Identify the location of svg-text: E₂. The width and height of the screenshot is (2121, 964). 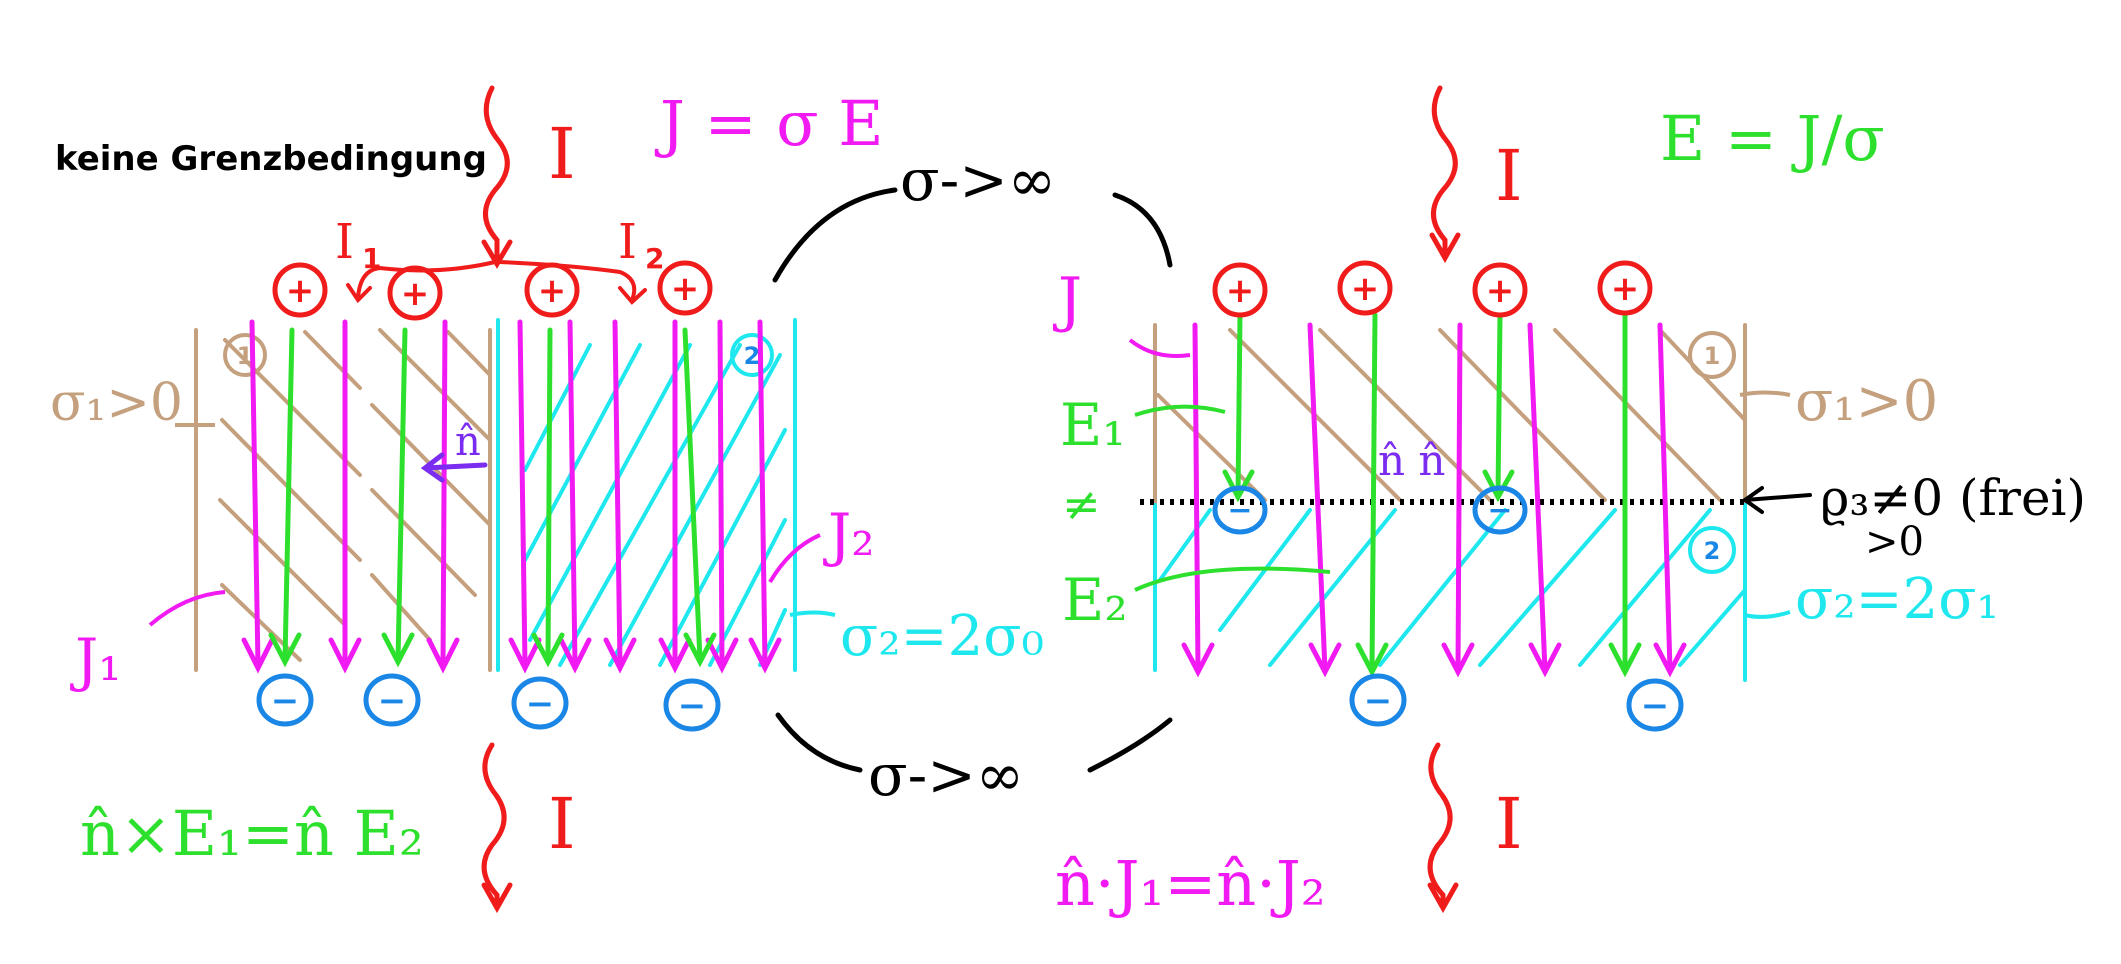
(1095, 600).